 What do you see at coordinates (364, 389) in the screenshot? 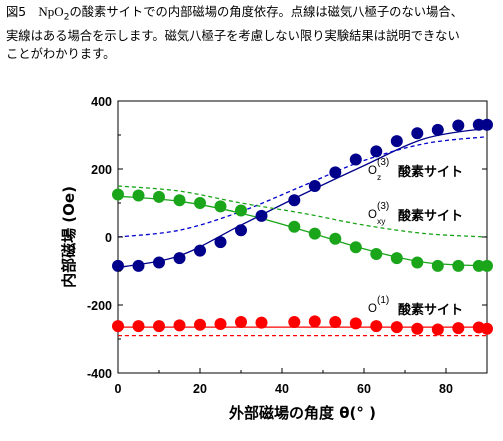
I see `x-tick-label: 60` at bounding box center [364, 389].